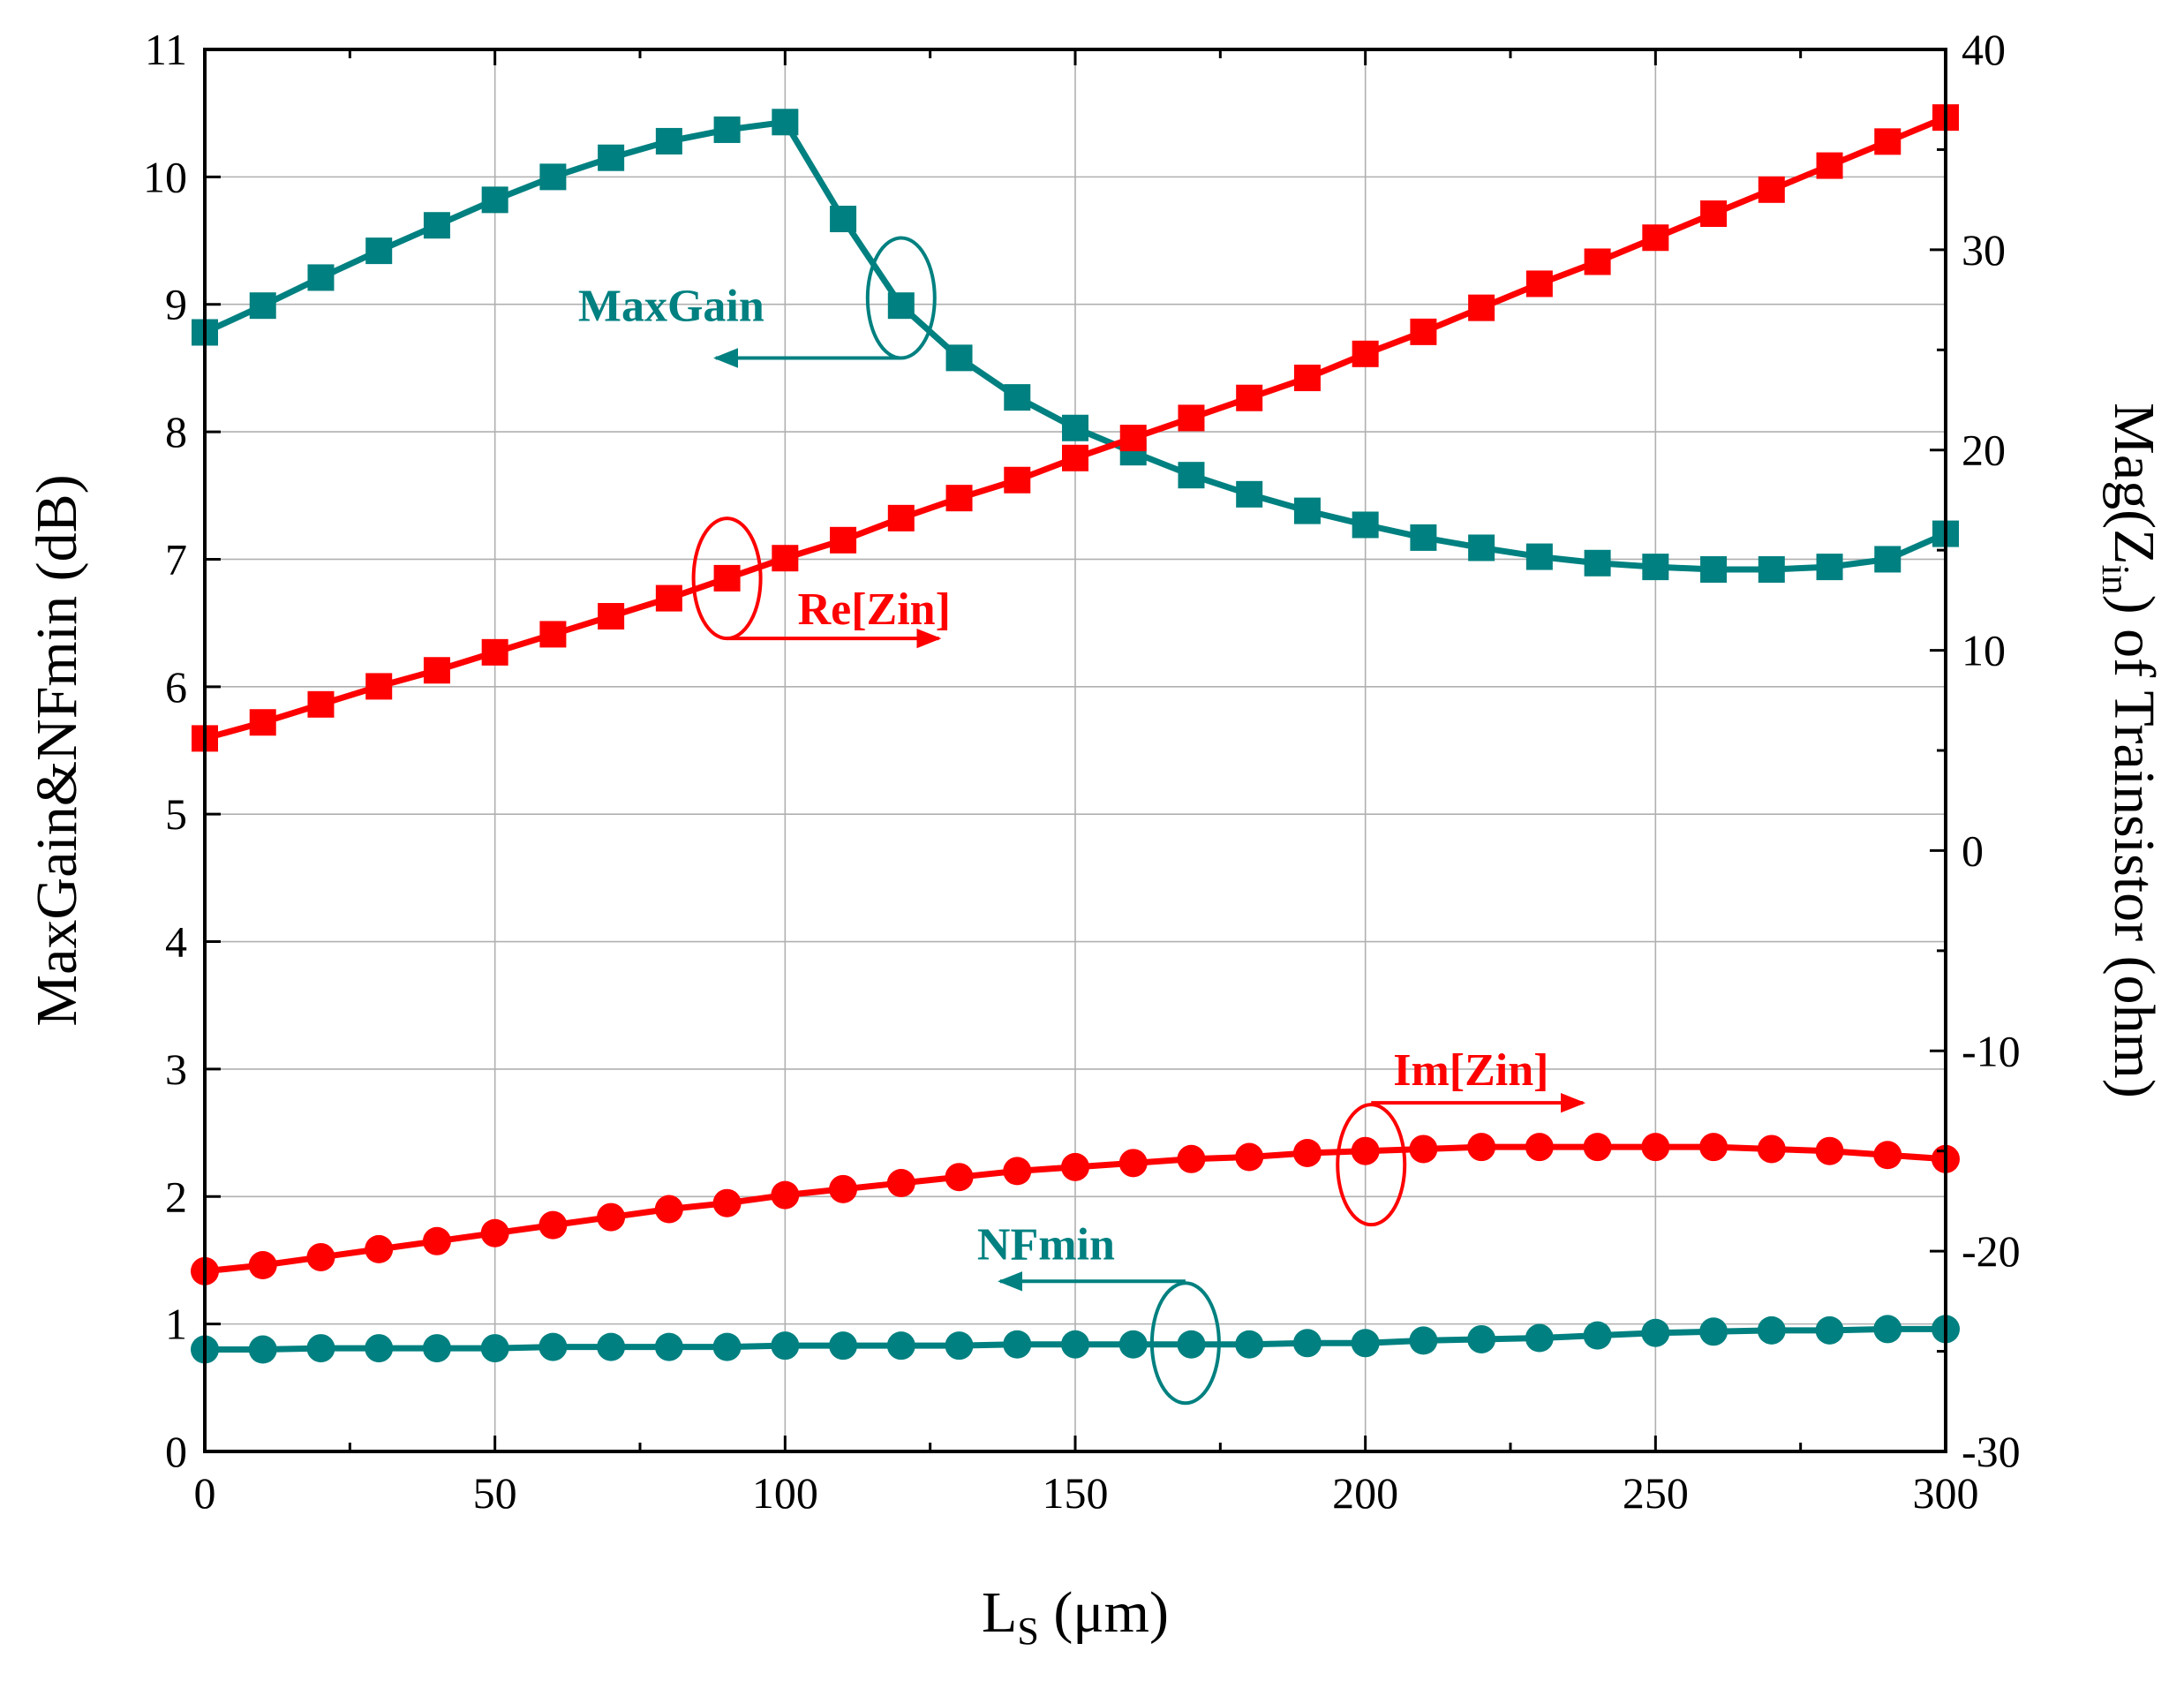  Describe the element at coordinates (1991, 1451) in the screenshot. I see `y-right-tick-label: -30` at that location.